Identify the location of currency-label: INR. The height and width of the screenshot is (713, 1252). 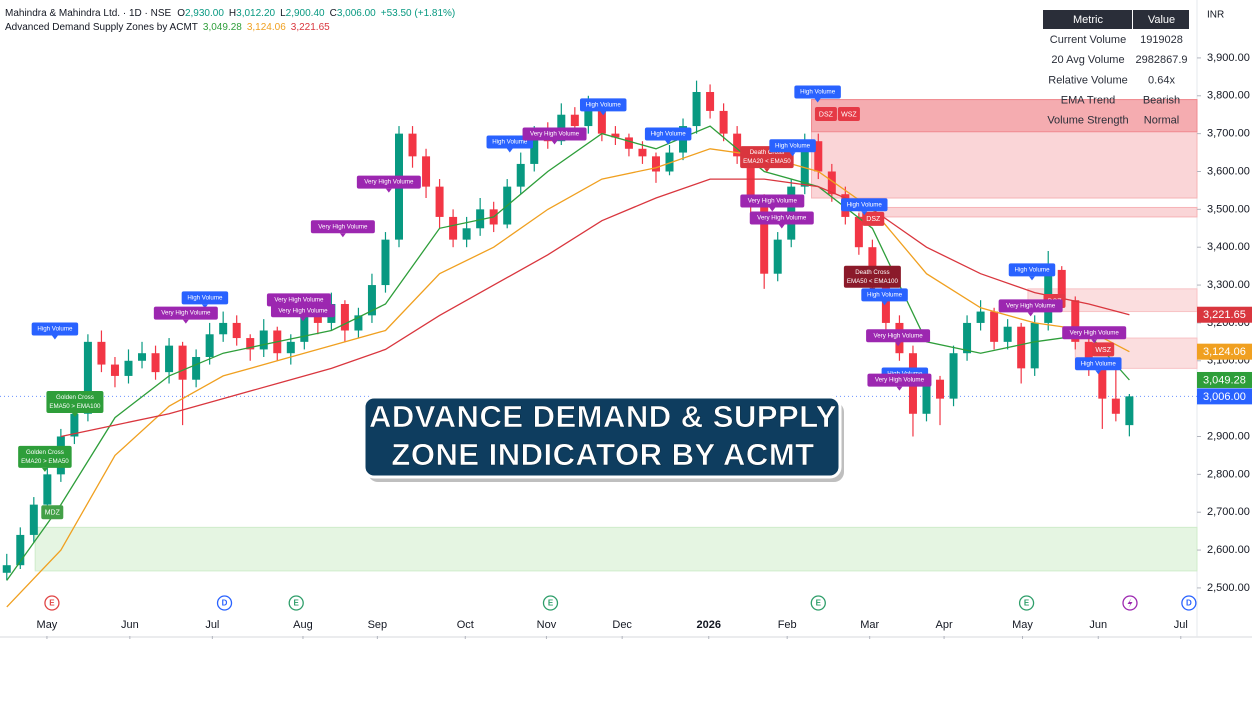
(1215, 15).